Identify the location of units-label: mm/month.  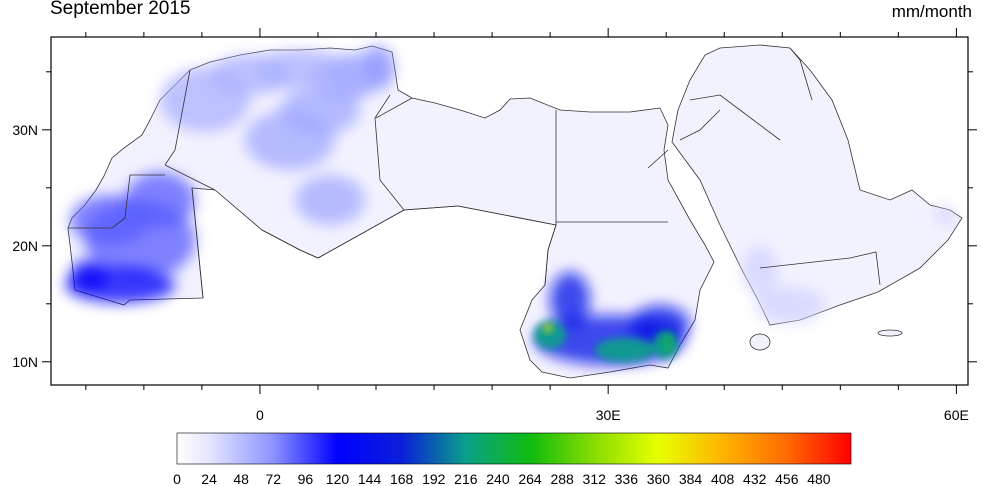
(931, 11).